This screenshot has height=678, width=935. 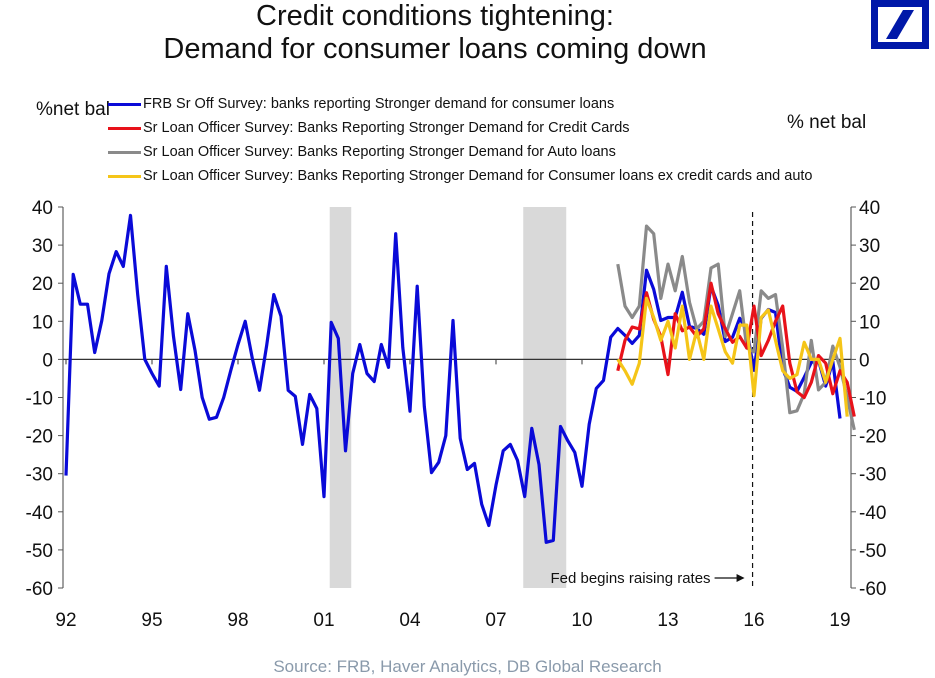 I want to click on y-tick-label-left: -30, so click(x=39, y=475).